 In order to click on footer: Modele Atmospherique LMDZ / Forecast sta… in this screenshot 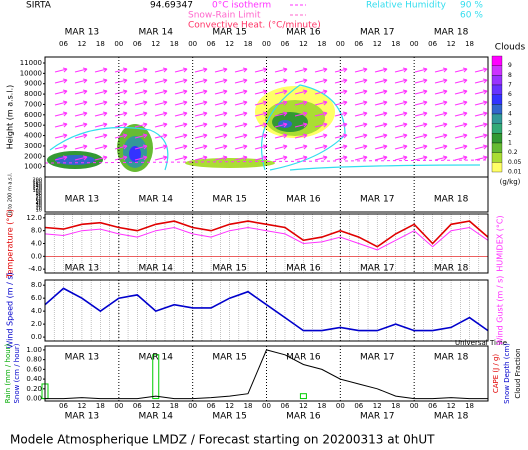, I will do `click(222, 440)`.